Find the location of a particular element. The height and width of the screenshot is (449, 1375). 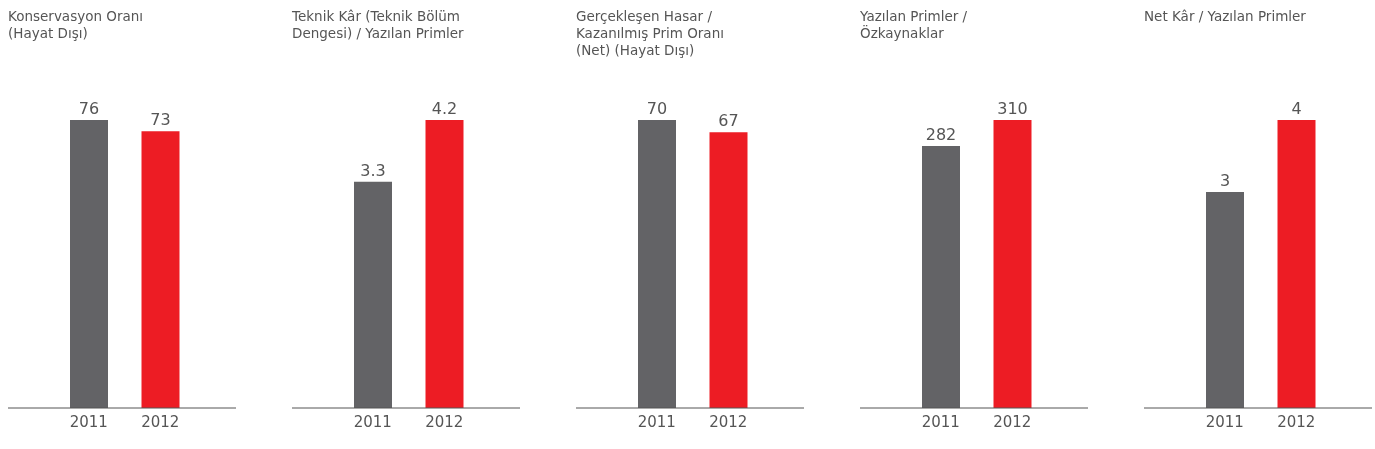

data-label: 3 is located at coordinates (1225, 180).